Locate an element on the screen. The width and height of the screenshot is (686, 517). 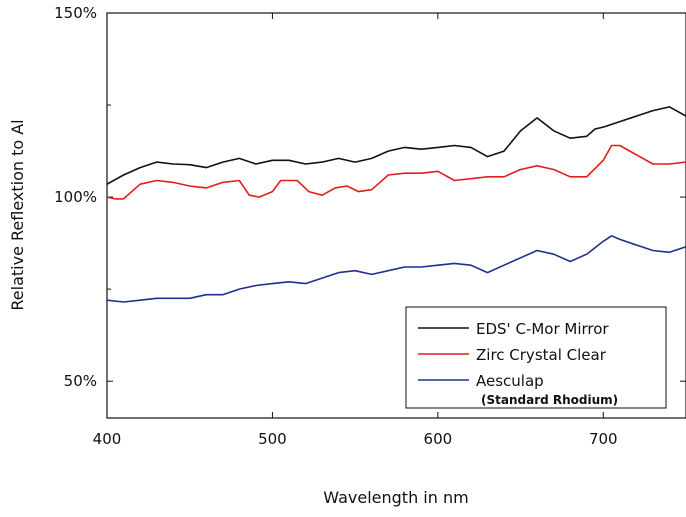
y-tick-label-50: 50% is located at coordinates (80, 381).